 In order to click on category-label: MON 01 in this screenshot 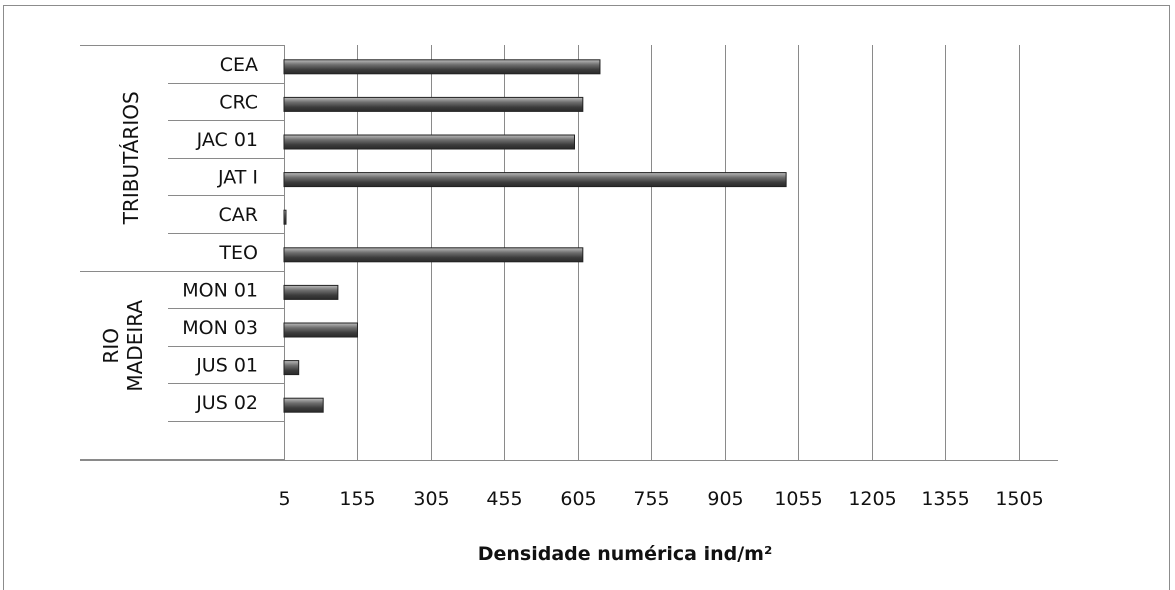, I will do `click(220, 290)`.